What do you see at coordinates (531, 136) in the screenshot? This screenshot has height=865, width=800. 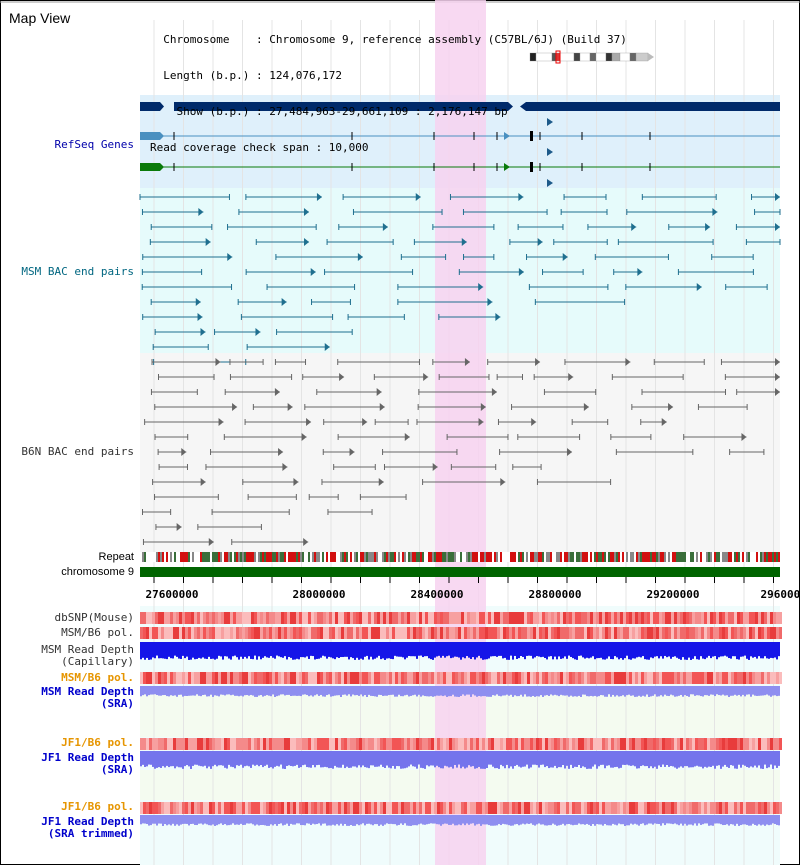 I see `refseq-exon` at bounding box center [531, 136].